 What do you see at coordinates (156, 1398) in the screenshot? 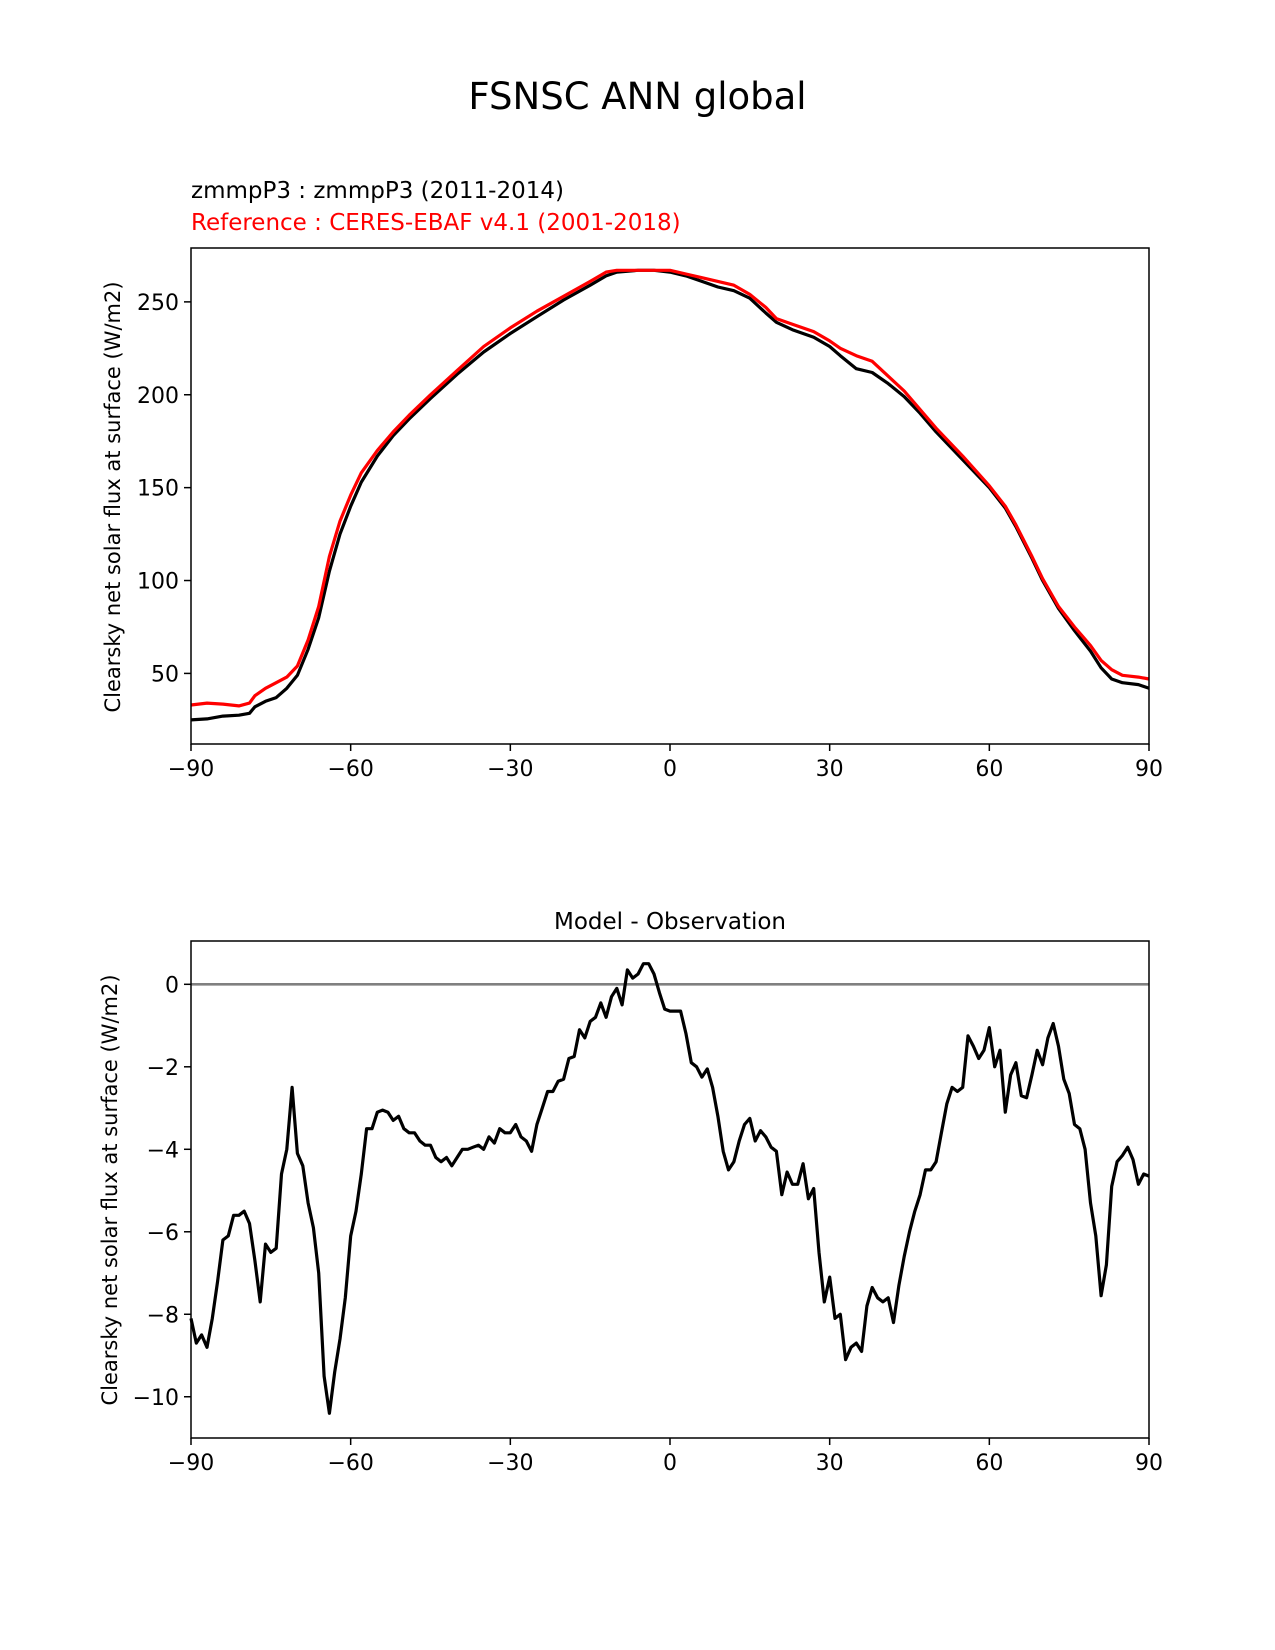
I see `bottom-y-tick-label: −10` at bounding box center [156, 1398].